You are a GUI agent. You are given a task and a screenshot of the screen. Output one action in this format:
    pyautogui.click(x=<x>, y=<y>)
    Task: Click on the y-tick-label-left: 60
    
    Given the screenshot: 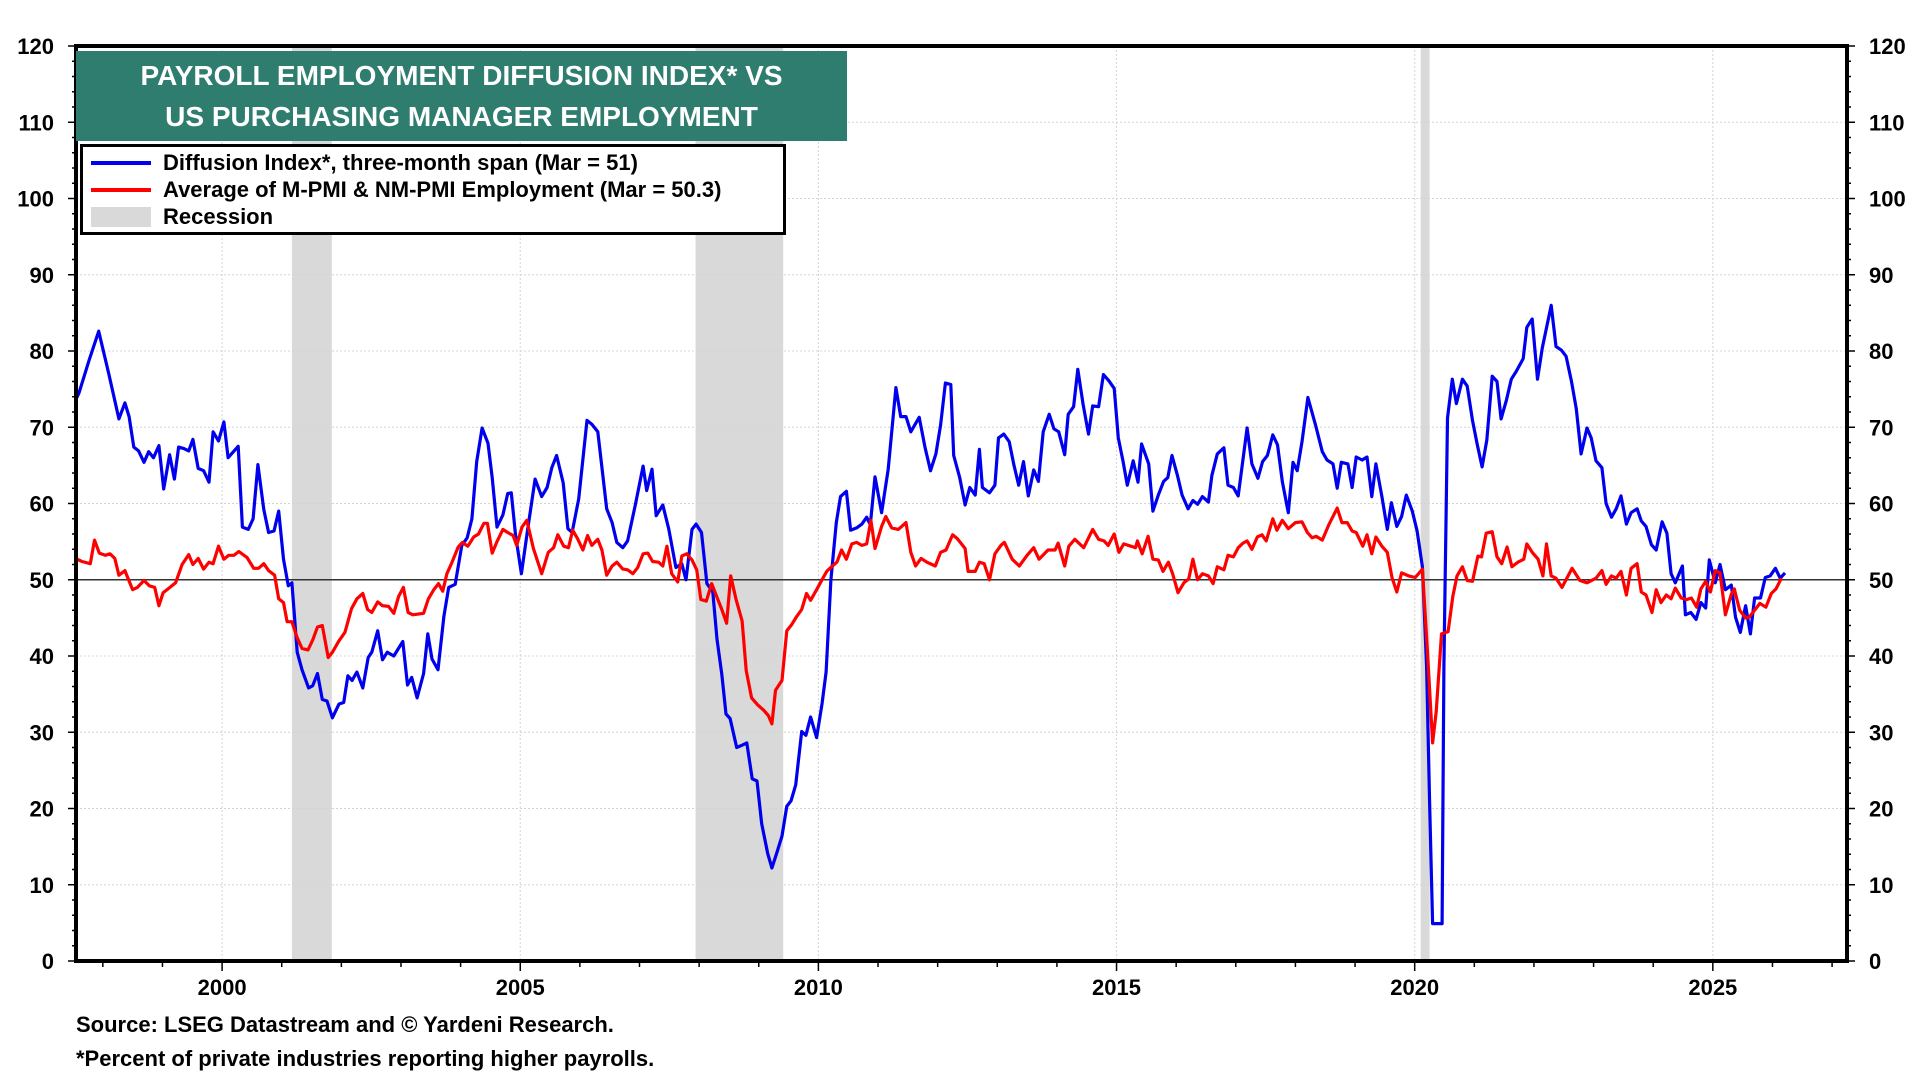 What is the action you would take?
    pyautogui.click(x=42, y=504)
    